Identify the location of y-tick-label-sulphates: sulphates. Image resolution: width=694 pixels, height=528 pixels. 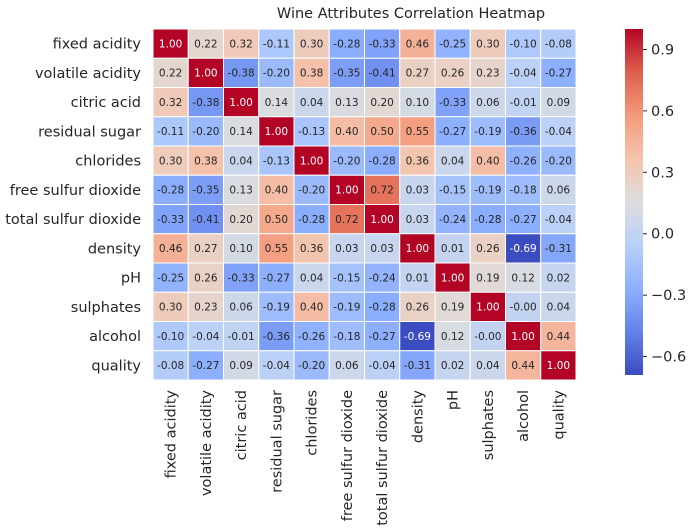
(106, 308).